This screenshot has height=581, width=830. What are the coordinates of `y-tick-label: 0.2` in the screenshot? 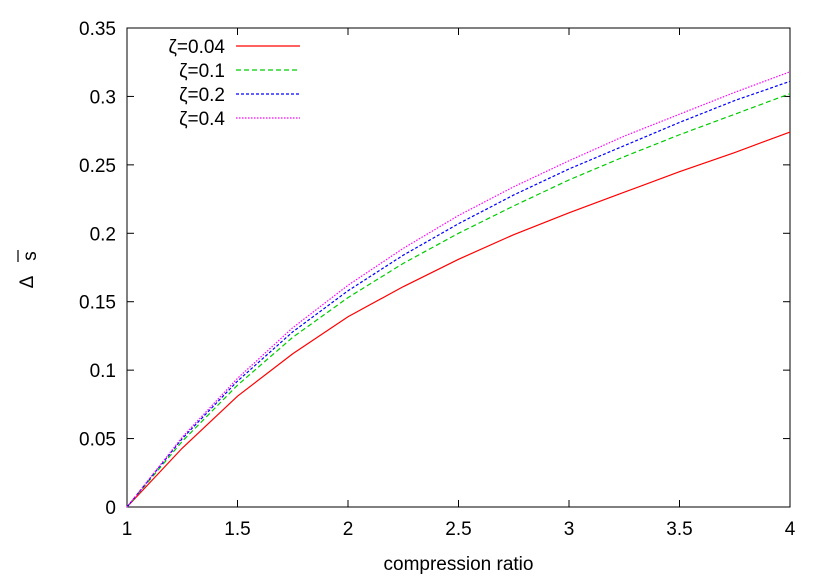 It's located at (103, 234).